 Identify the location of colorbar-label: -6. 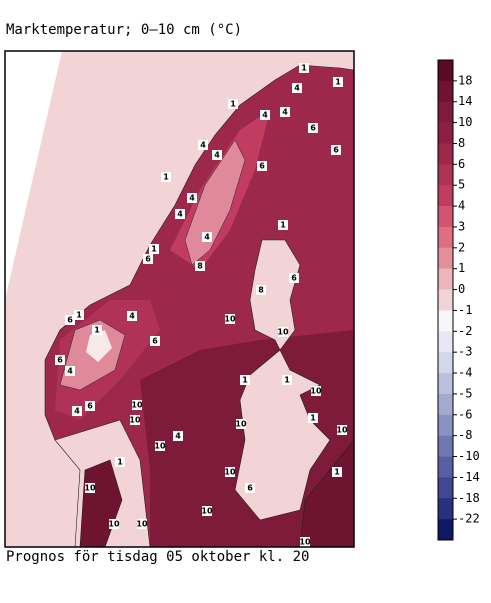
(465, 414).